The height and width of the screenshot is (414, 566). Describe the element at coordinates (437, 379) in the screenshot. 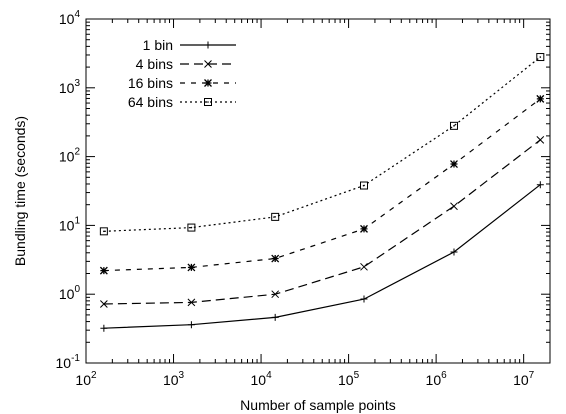

I see `x-tick-label: 10⁶` at that location.